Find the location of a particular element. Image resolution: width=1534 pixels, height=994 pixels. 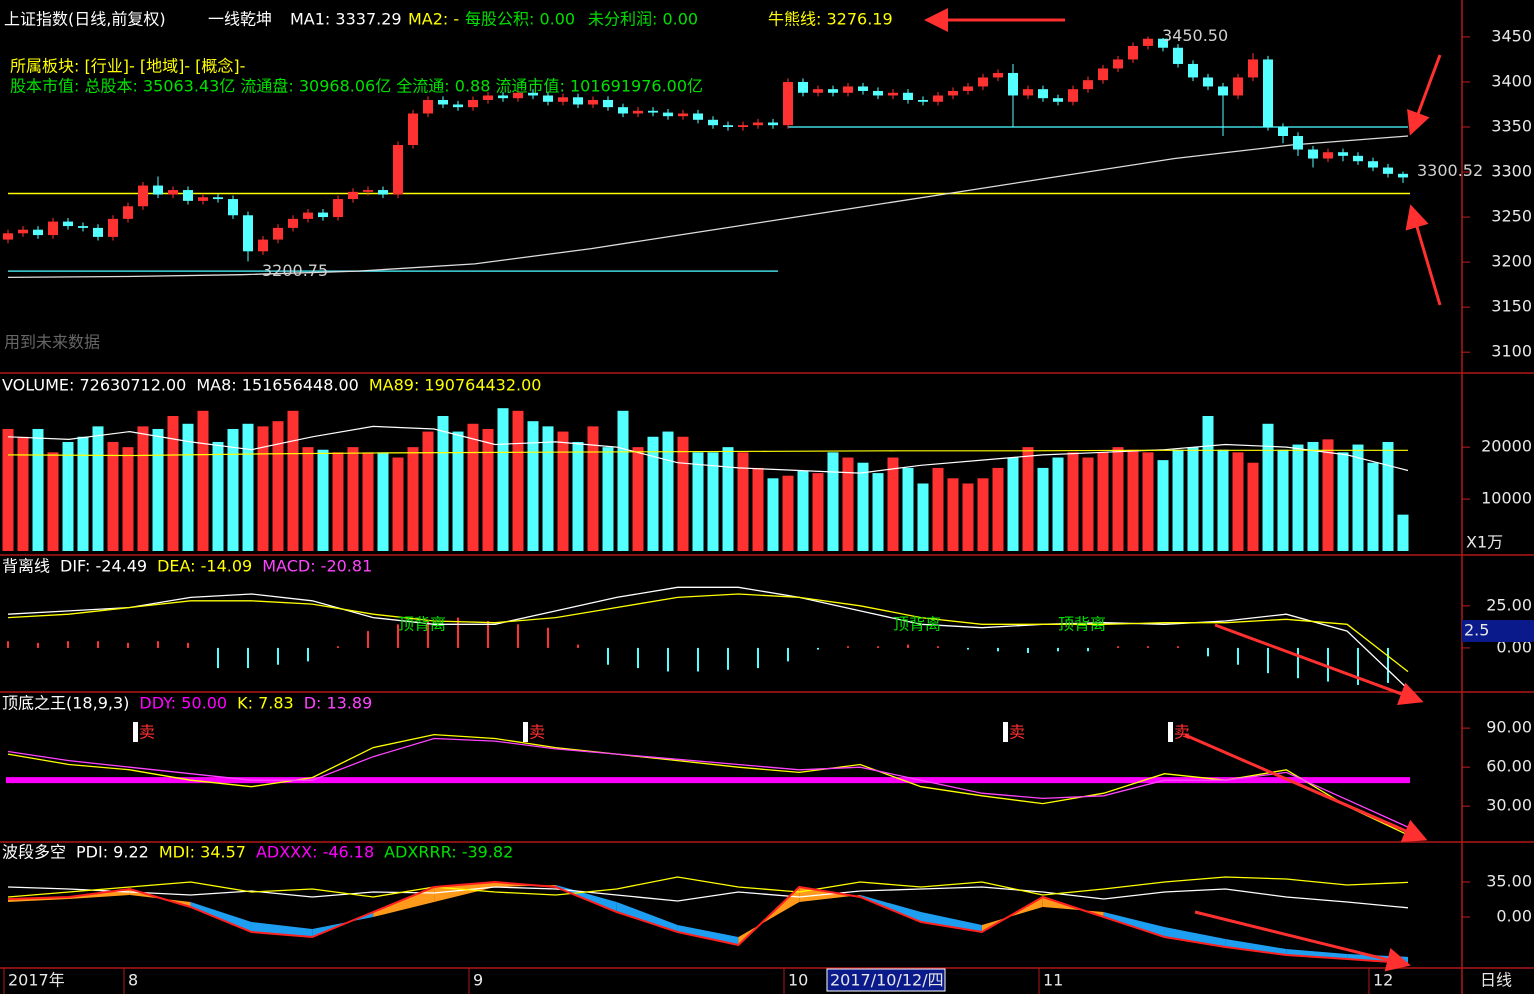

band-fill is located at coordinates (1256, 947).